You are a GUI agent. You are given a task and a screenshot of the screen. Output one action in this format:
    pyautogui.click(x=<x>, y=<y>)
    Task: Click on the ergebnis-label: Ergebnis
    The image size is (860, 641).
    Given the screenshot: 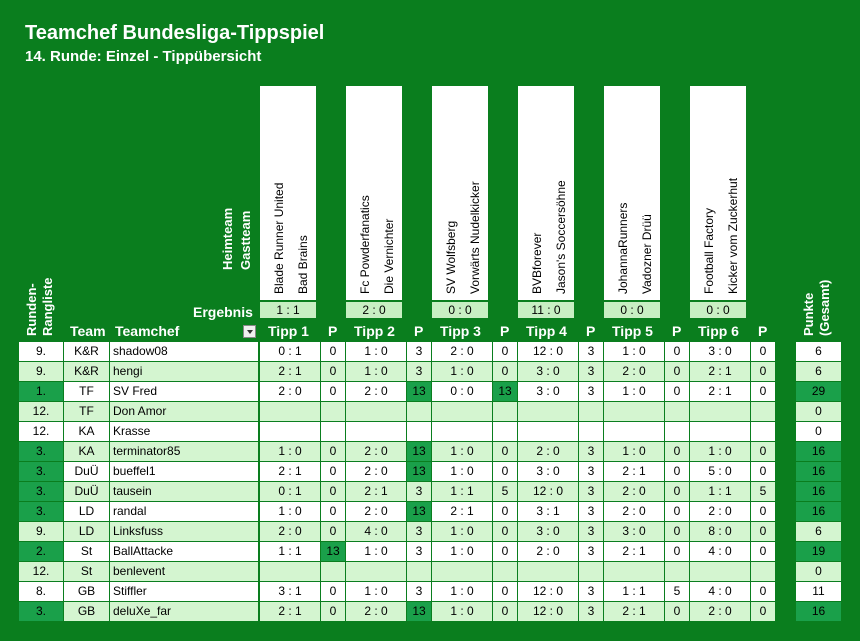 What is the action you would take?
    pyautogui.click(x=223, y=312)
    